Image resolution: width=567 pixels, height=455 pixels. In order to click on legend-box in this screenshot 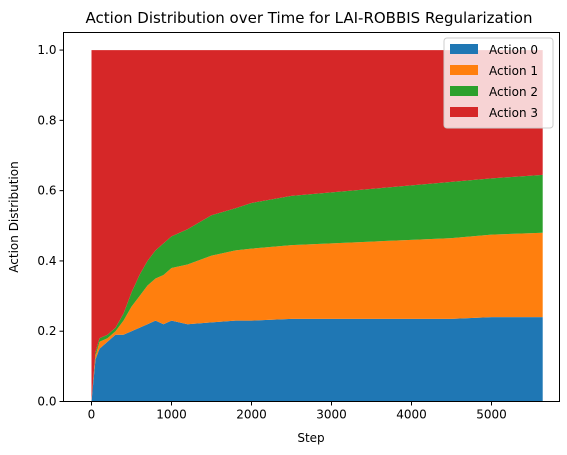, I will do `click(498, 83)`.